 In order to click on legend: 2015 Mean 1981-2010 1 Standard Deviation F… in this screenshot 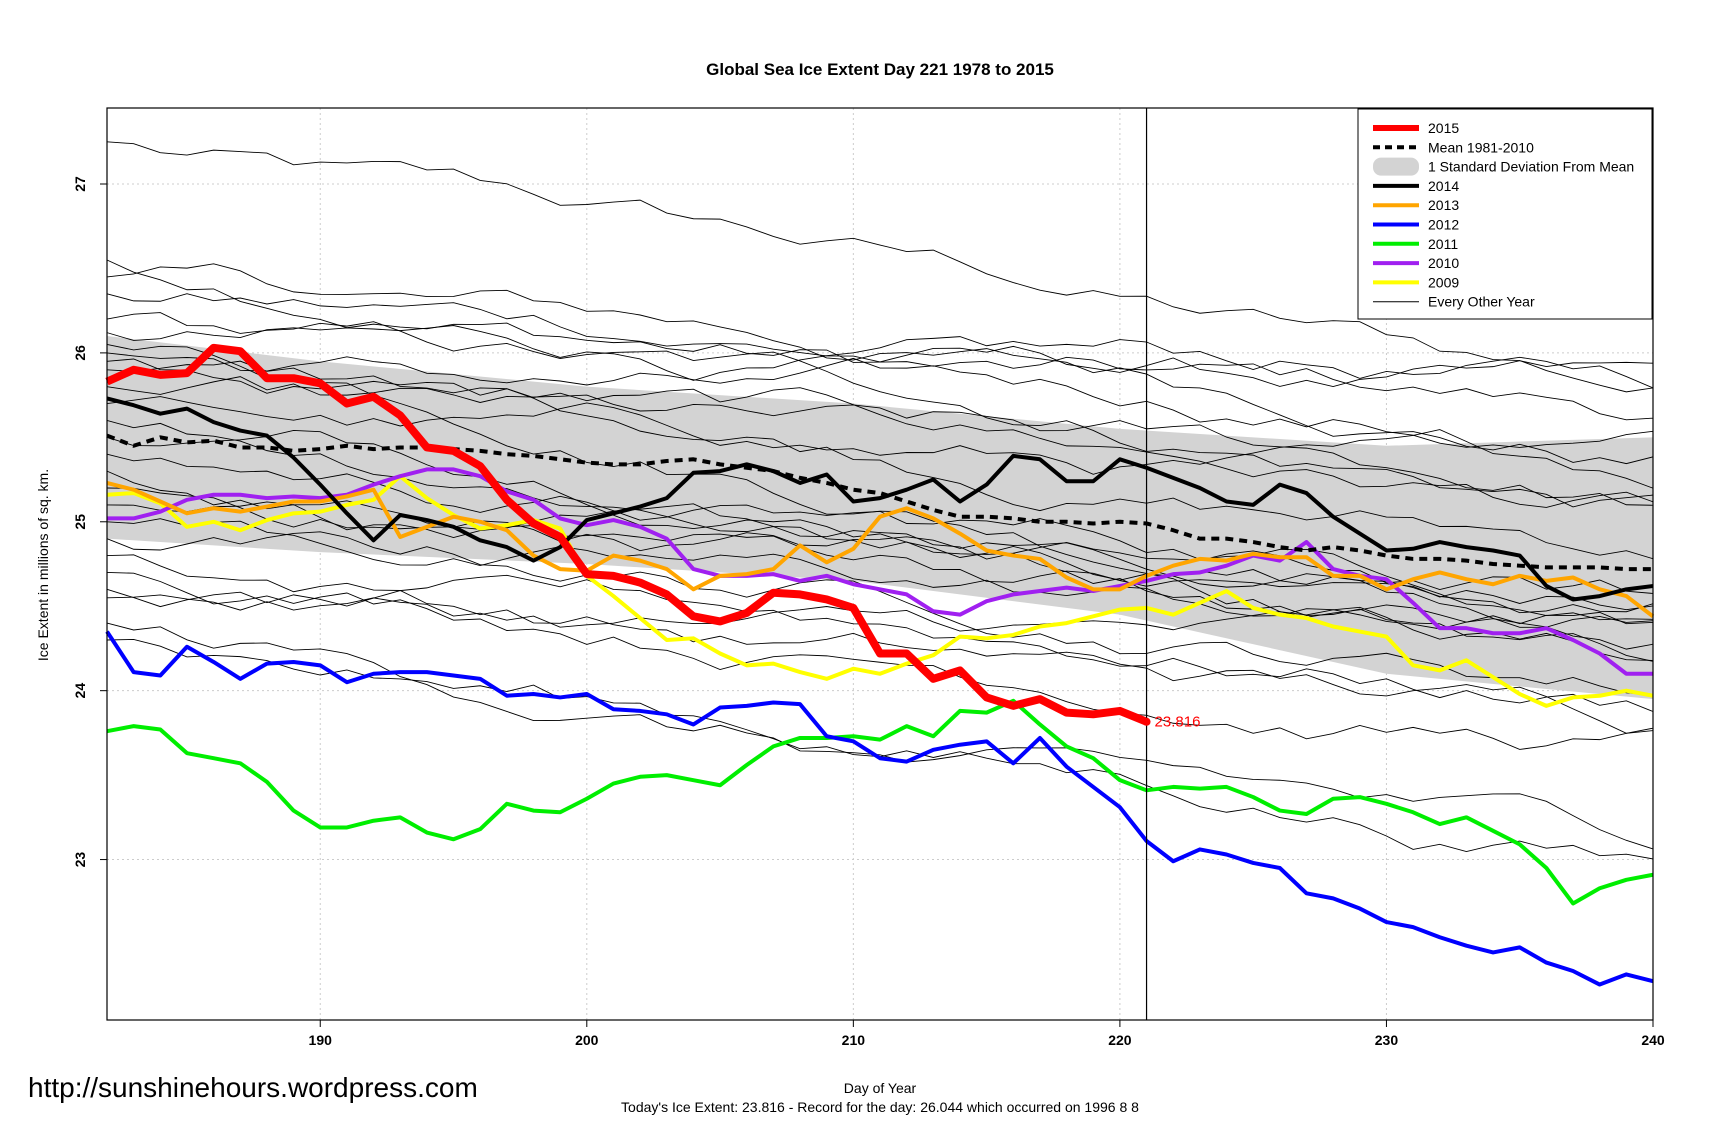, I will do `click(1505, 214)`.